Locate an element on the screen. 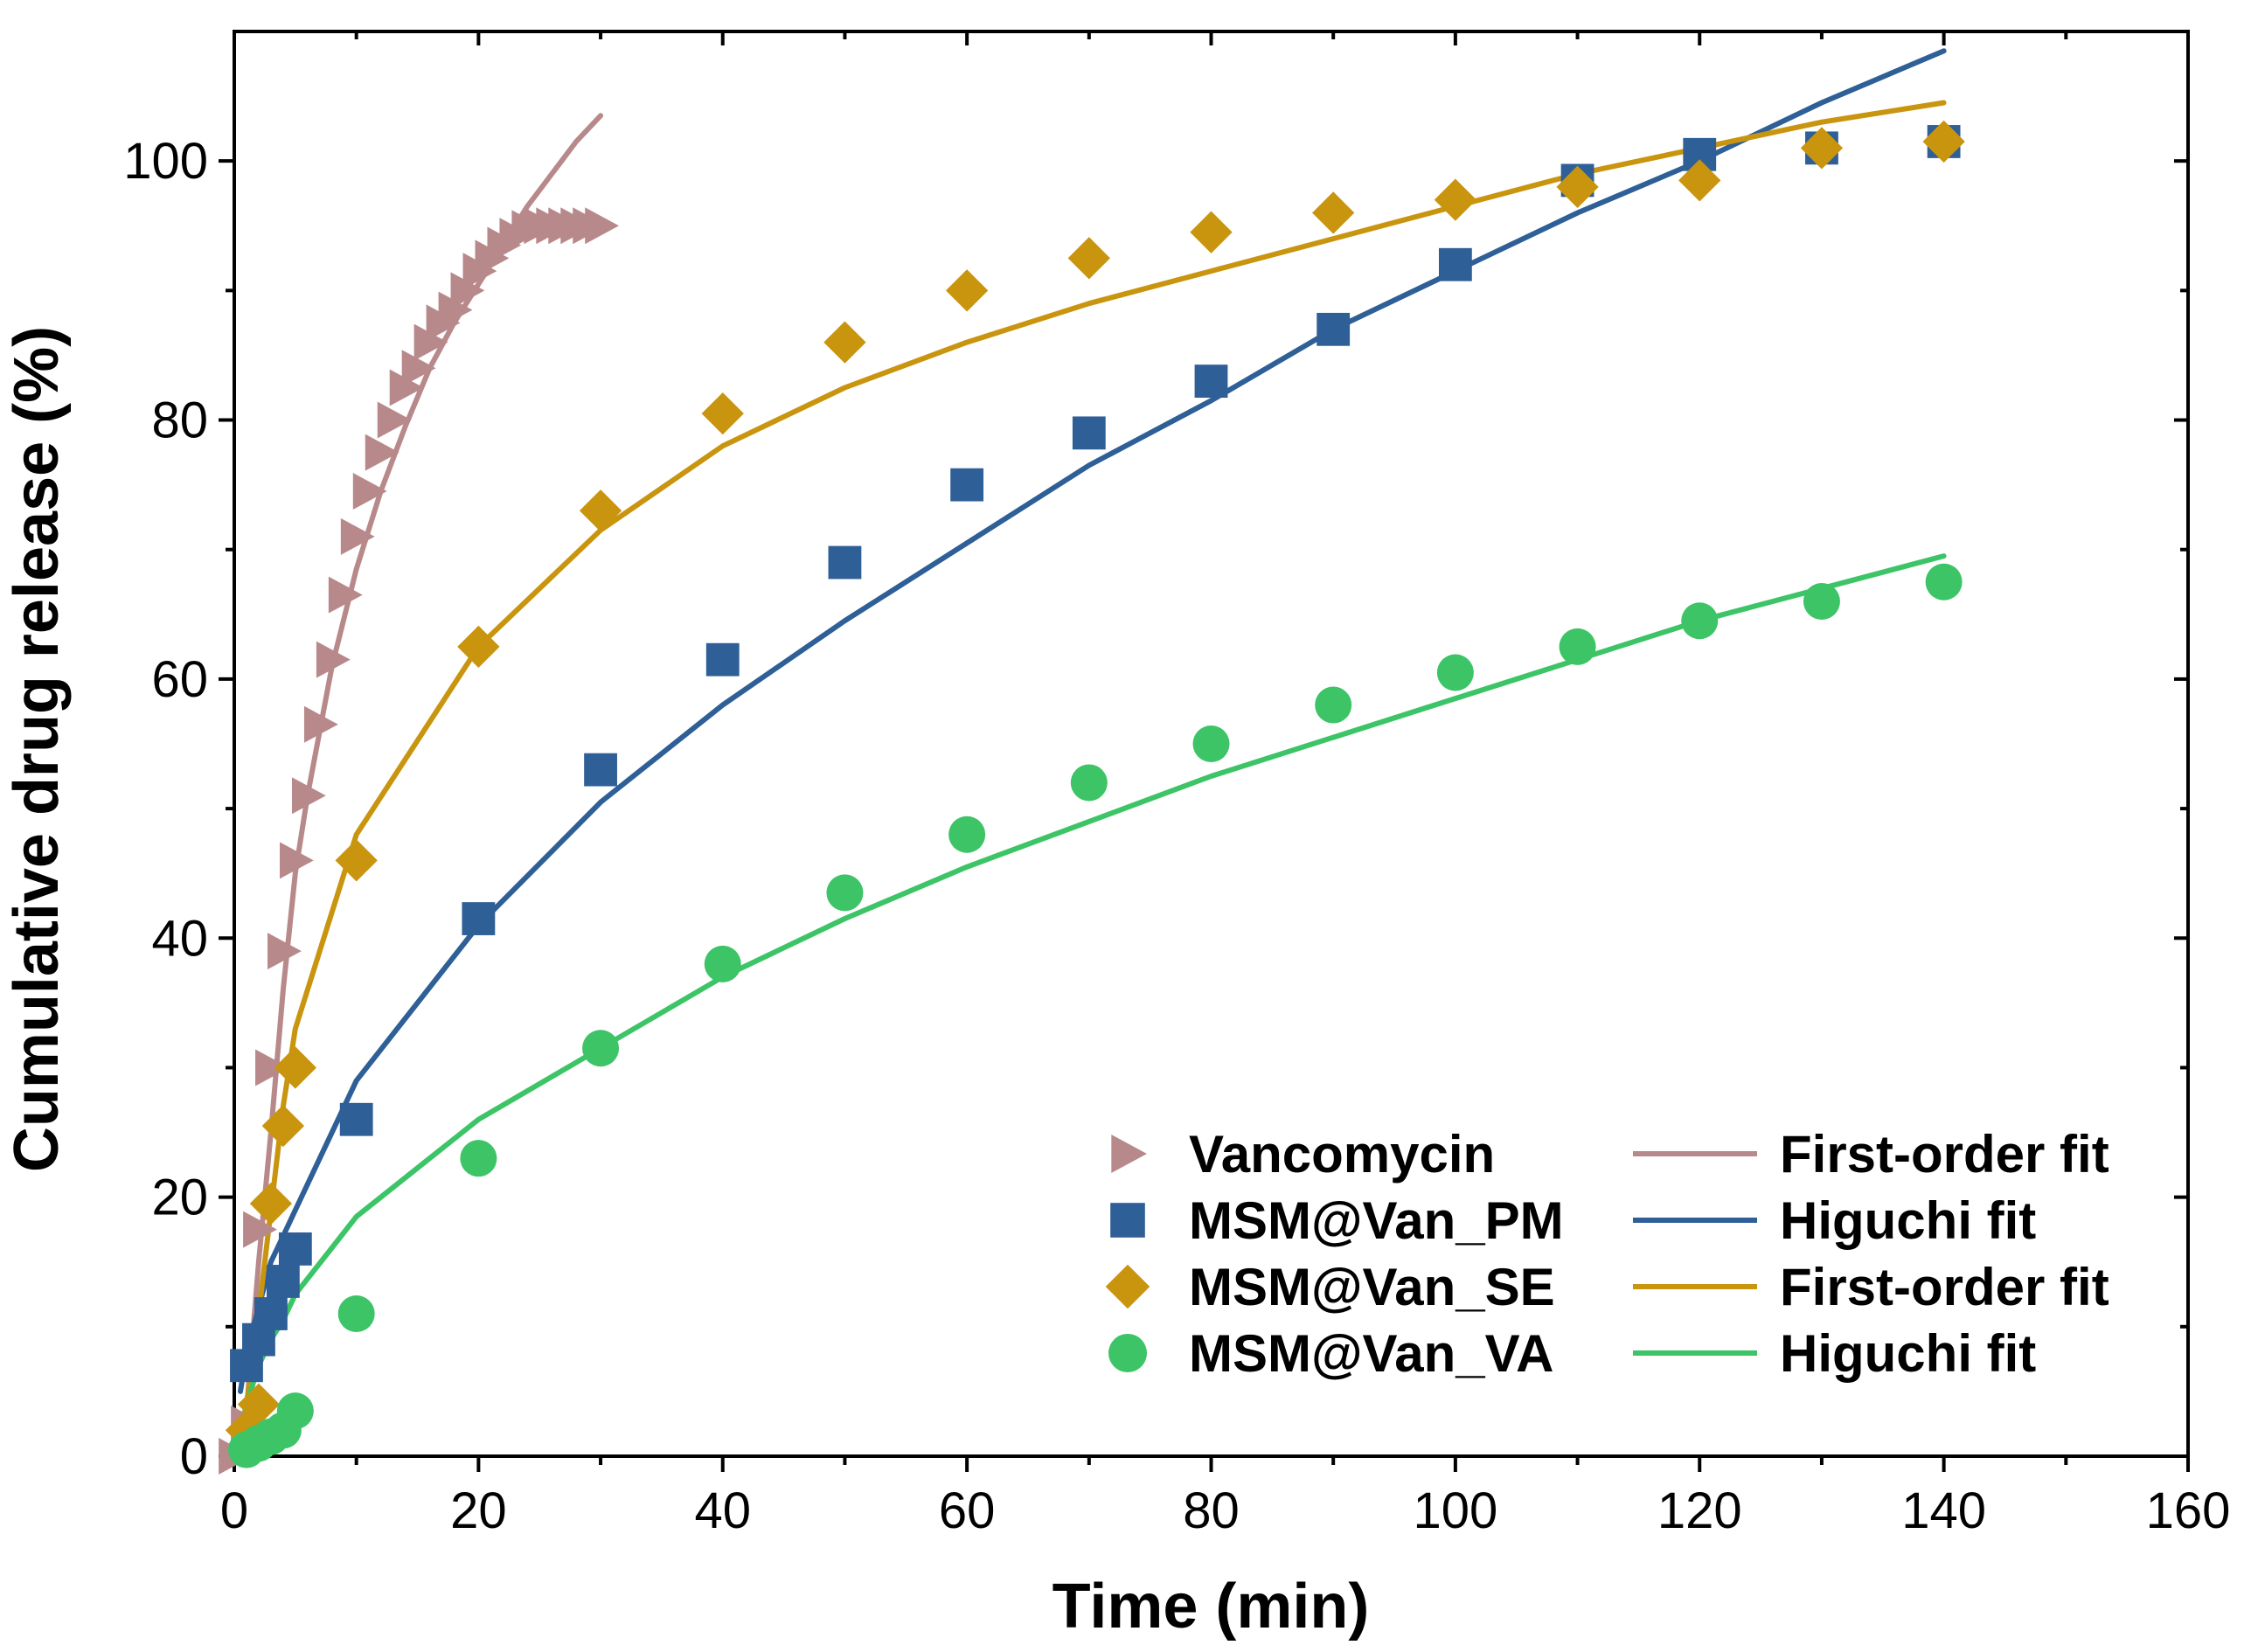  legend-label: MSM@Van_PM is located at coordinates (1376, 1220).